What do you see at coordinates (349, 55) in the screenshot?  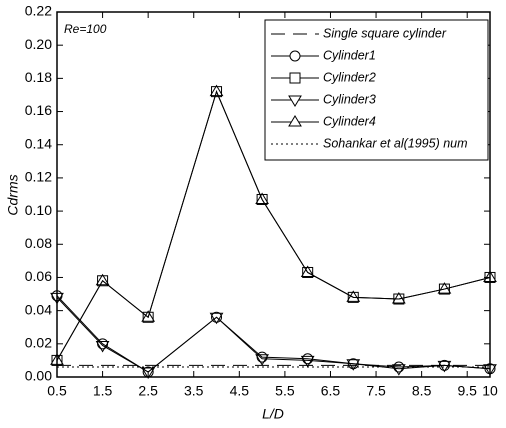 I see `legend-label: Cylinder1` at bounding box center [349, 55].